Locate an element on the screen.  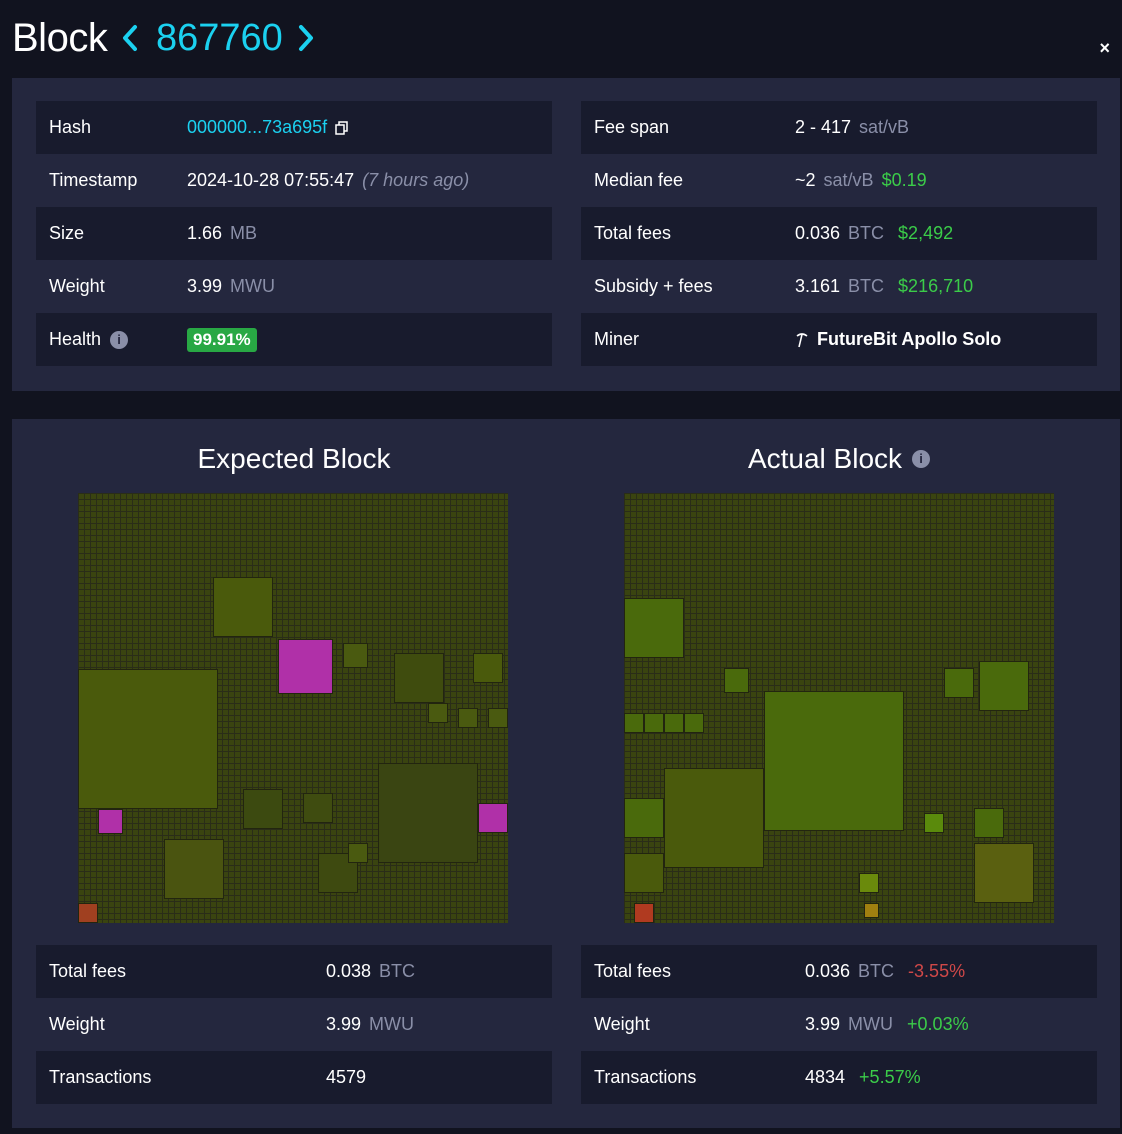
pickaxe-icon is located at coordinates (802, 339).